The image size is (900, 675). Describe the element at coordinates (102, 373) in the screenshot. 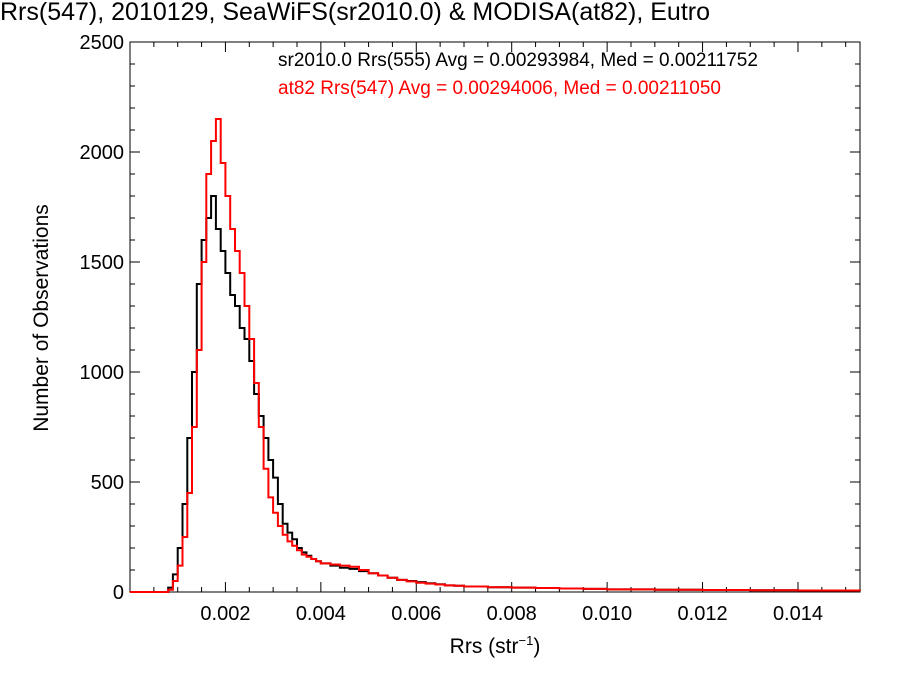

I see `y-tick-label: 1000` at that location.